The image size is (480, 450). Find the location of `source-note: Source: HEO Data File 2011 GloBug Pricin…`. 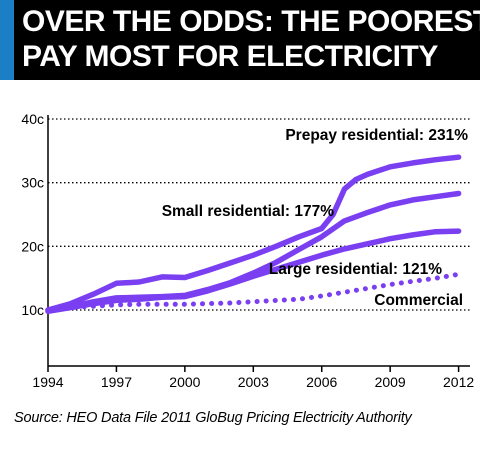

source-note: Source: HEO Data File 2011 GloBug Pricin… is located at coordinates (213, 418).